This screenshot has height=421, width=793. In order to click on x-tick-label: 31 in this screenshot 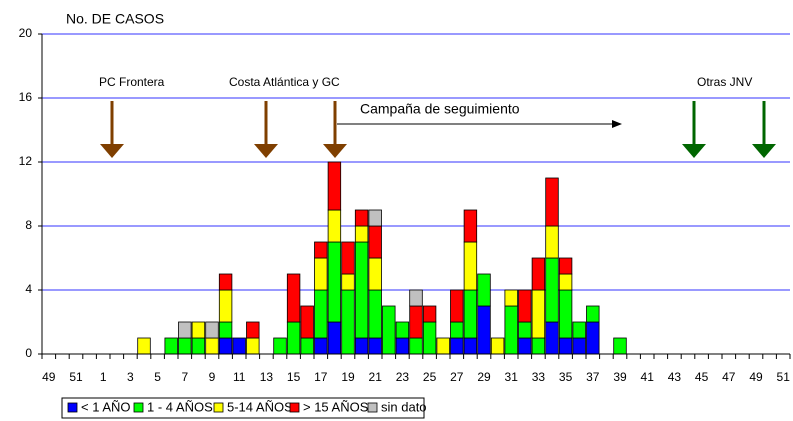, I will do `click(512, 377)`.